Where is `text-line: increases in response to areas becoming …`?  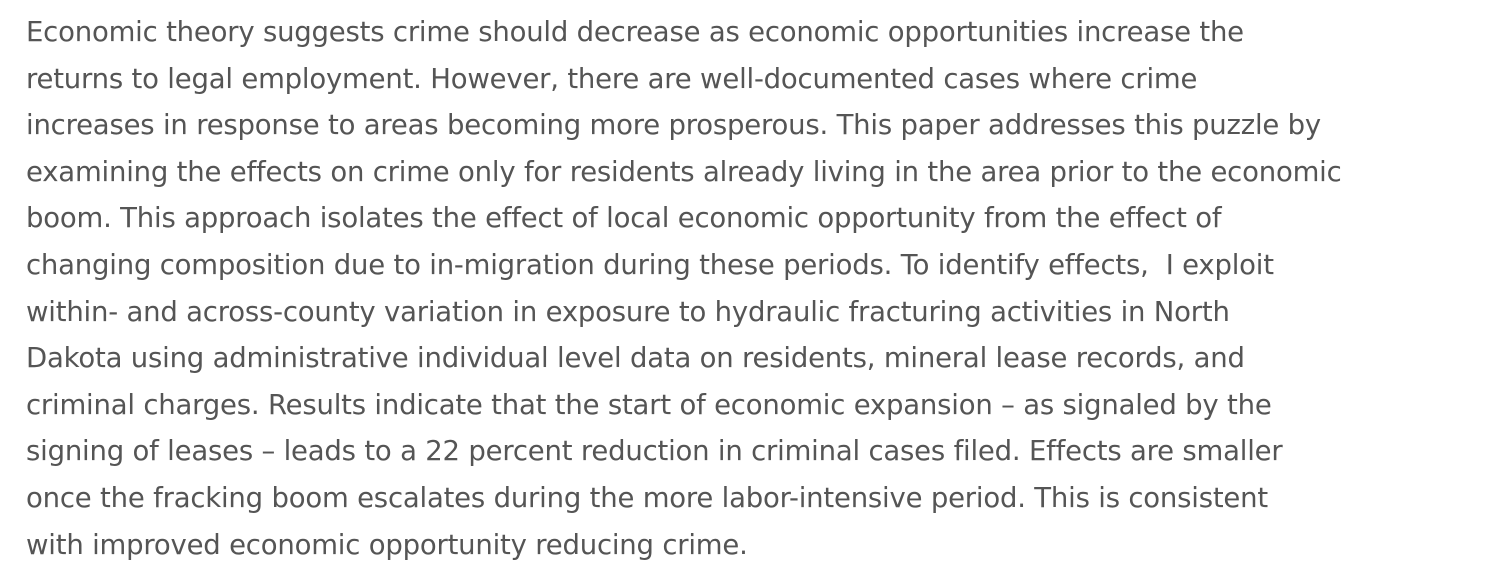 text-line: increases in response to areas becoming … is located at coordinates (673, 125).